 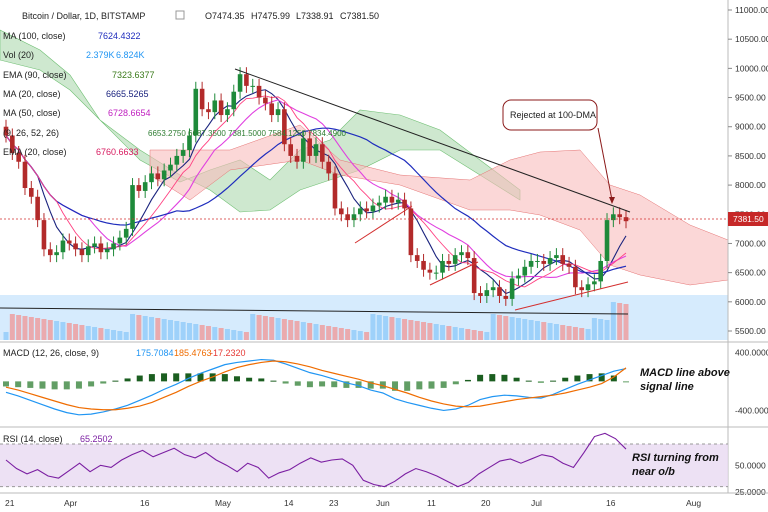 I want to click on price-tick-label: 6500.00, so click(x=750, y=273).